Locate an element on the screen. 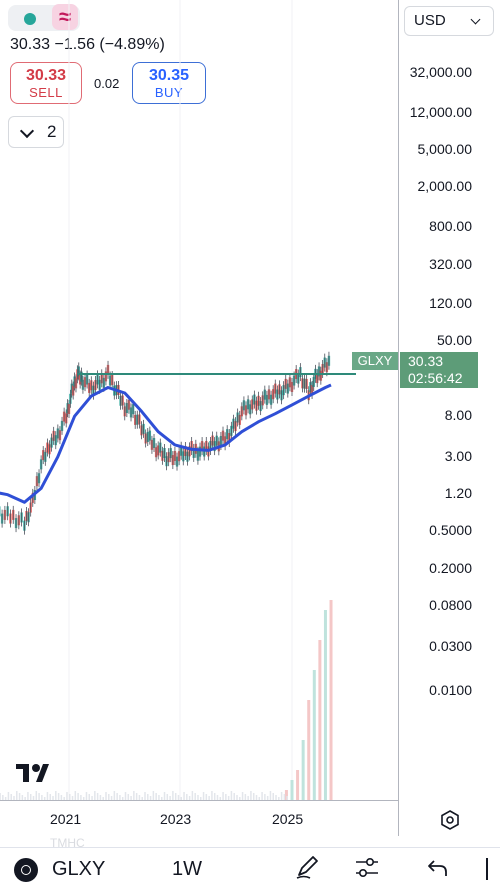 The width and height of the screenshot is (500, 891). symbol-price-tag: GLXY is located at coordinates (375, 361).